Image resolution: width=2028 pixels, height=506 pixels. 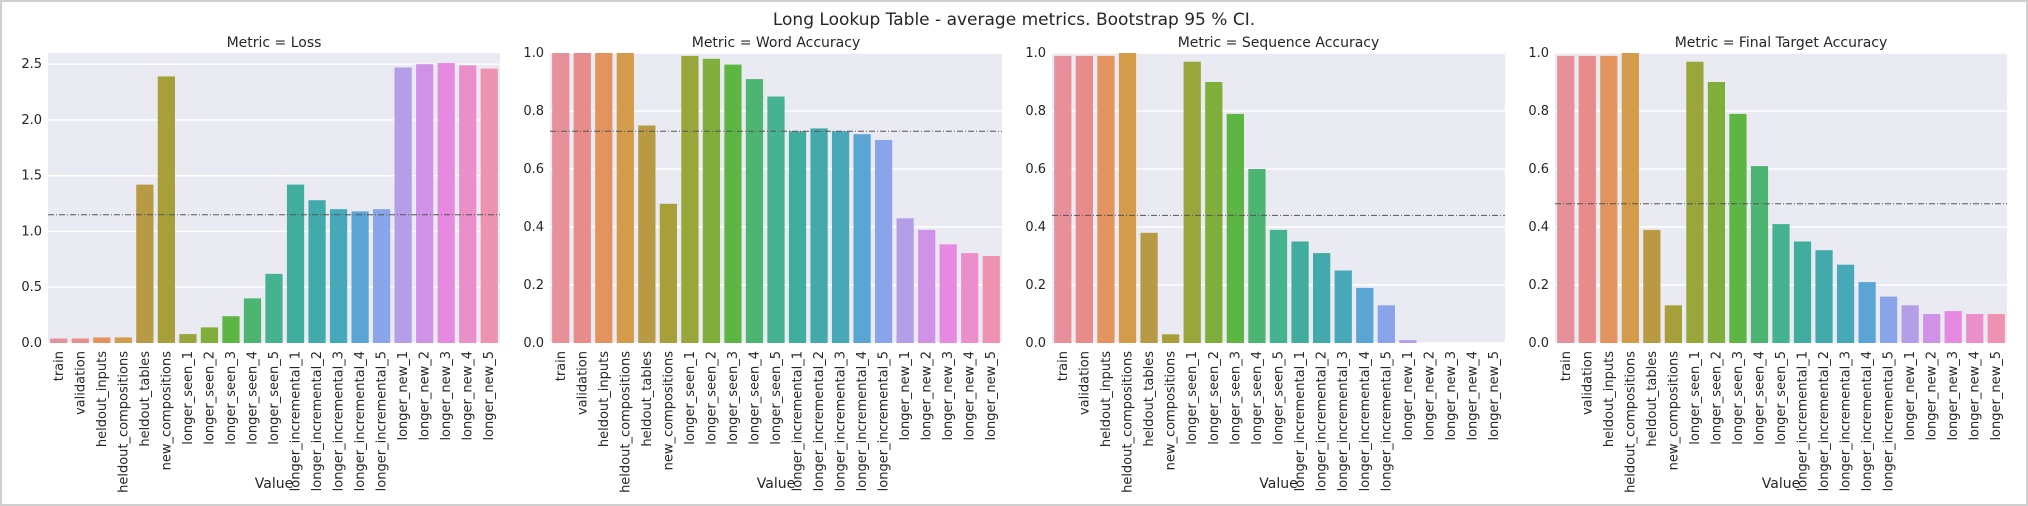 What do you see at coordinates (1538, 169) in the screenshot?
I see `y-tick-label: 0.6` at bounding box center [1538, 169].